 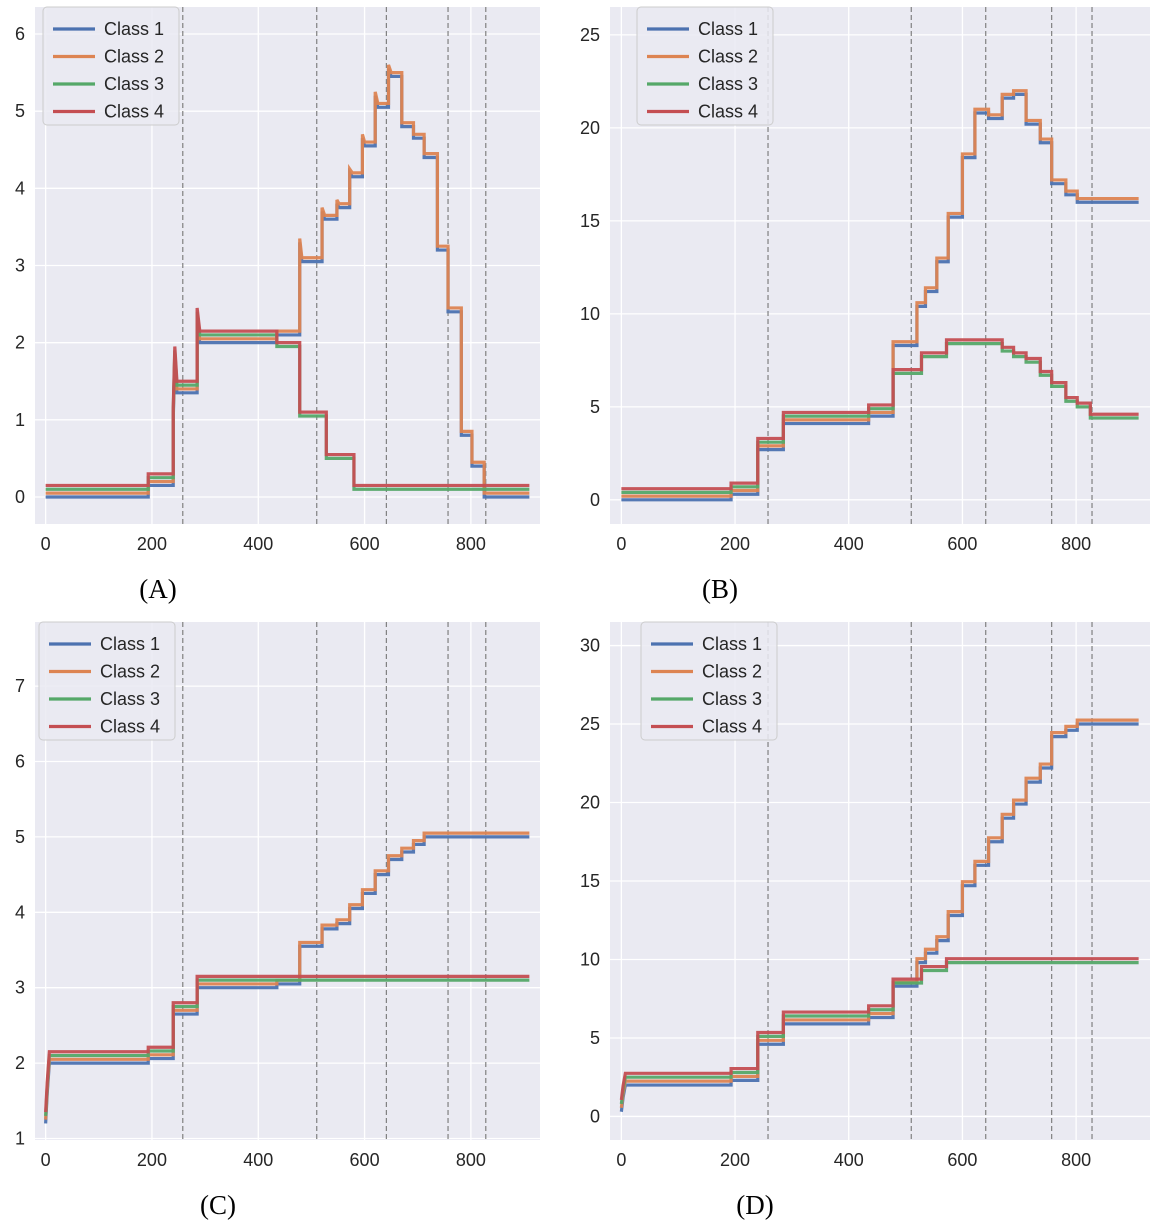 What do you see at coordinates (720, 589) in the screenshot?
I see `panel-label: (B)` at bounding box center [720, 589].